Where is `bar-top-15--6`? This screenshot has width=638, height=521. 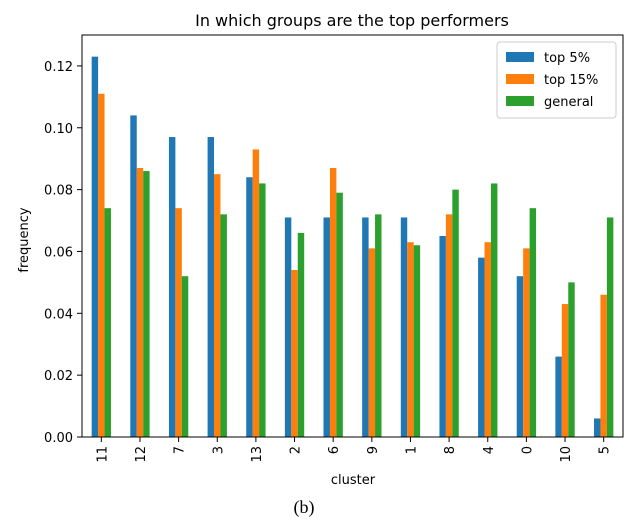
bar-top-15--6 is located at coordinates (333, 302).